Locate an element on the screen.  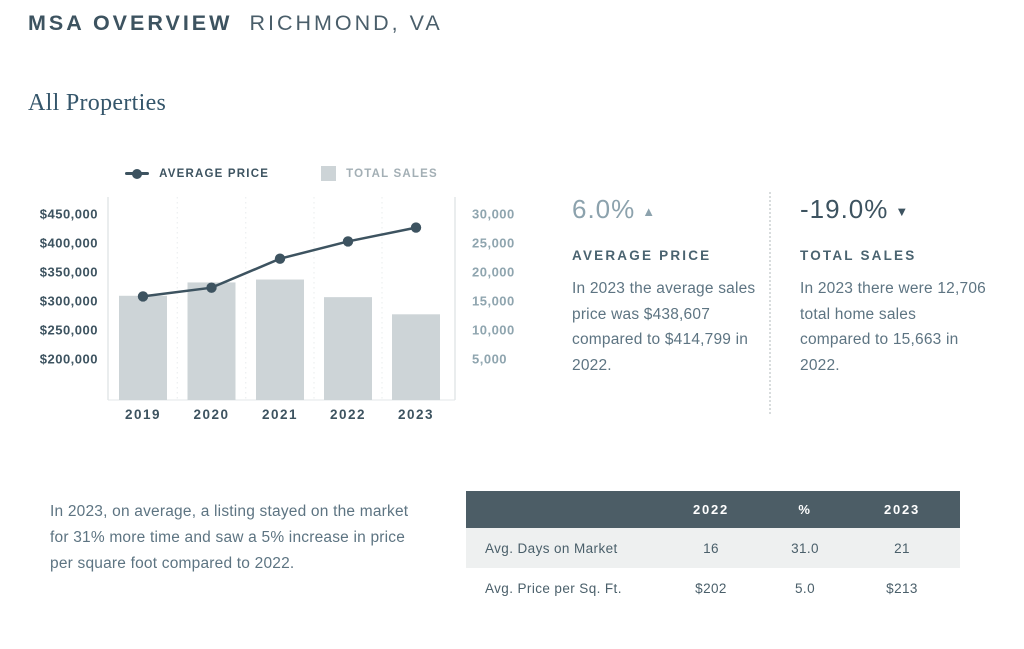
left-axis-tick: $250,000 is located at coordinates (69, 330).